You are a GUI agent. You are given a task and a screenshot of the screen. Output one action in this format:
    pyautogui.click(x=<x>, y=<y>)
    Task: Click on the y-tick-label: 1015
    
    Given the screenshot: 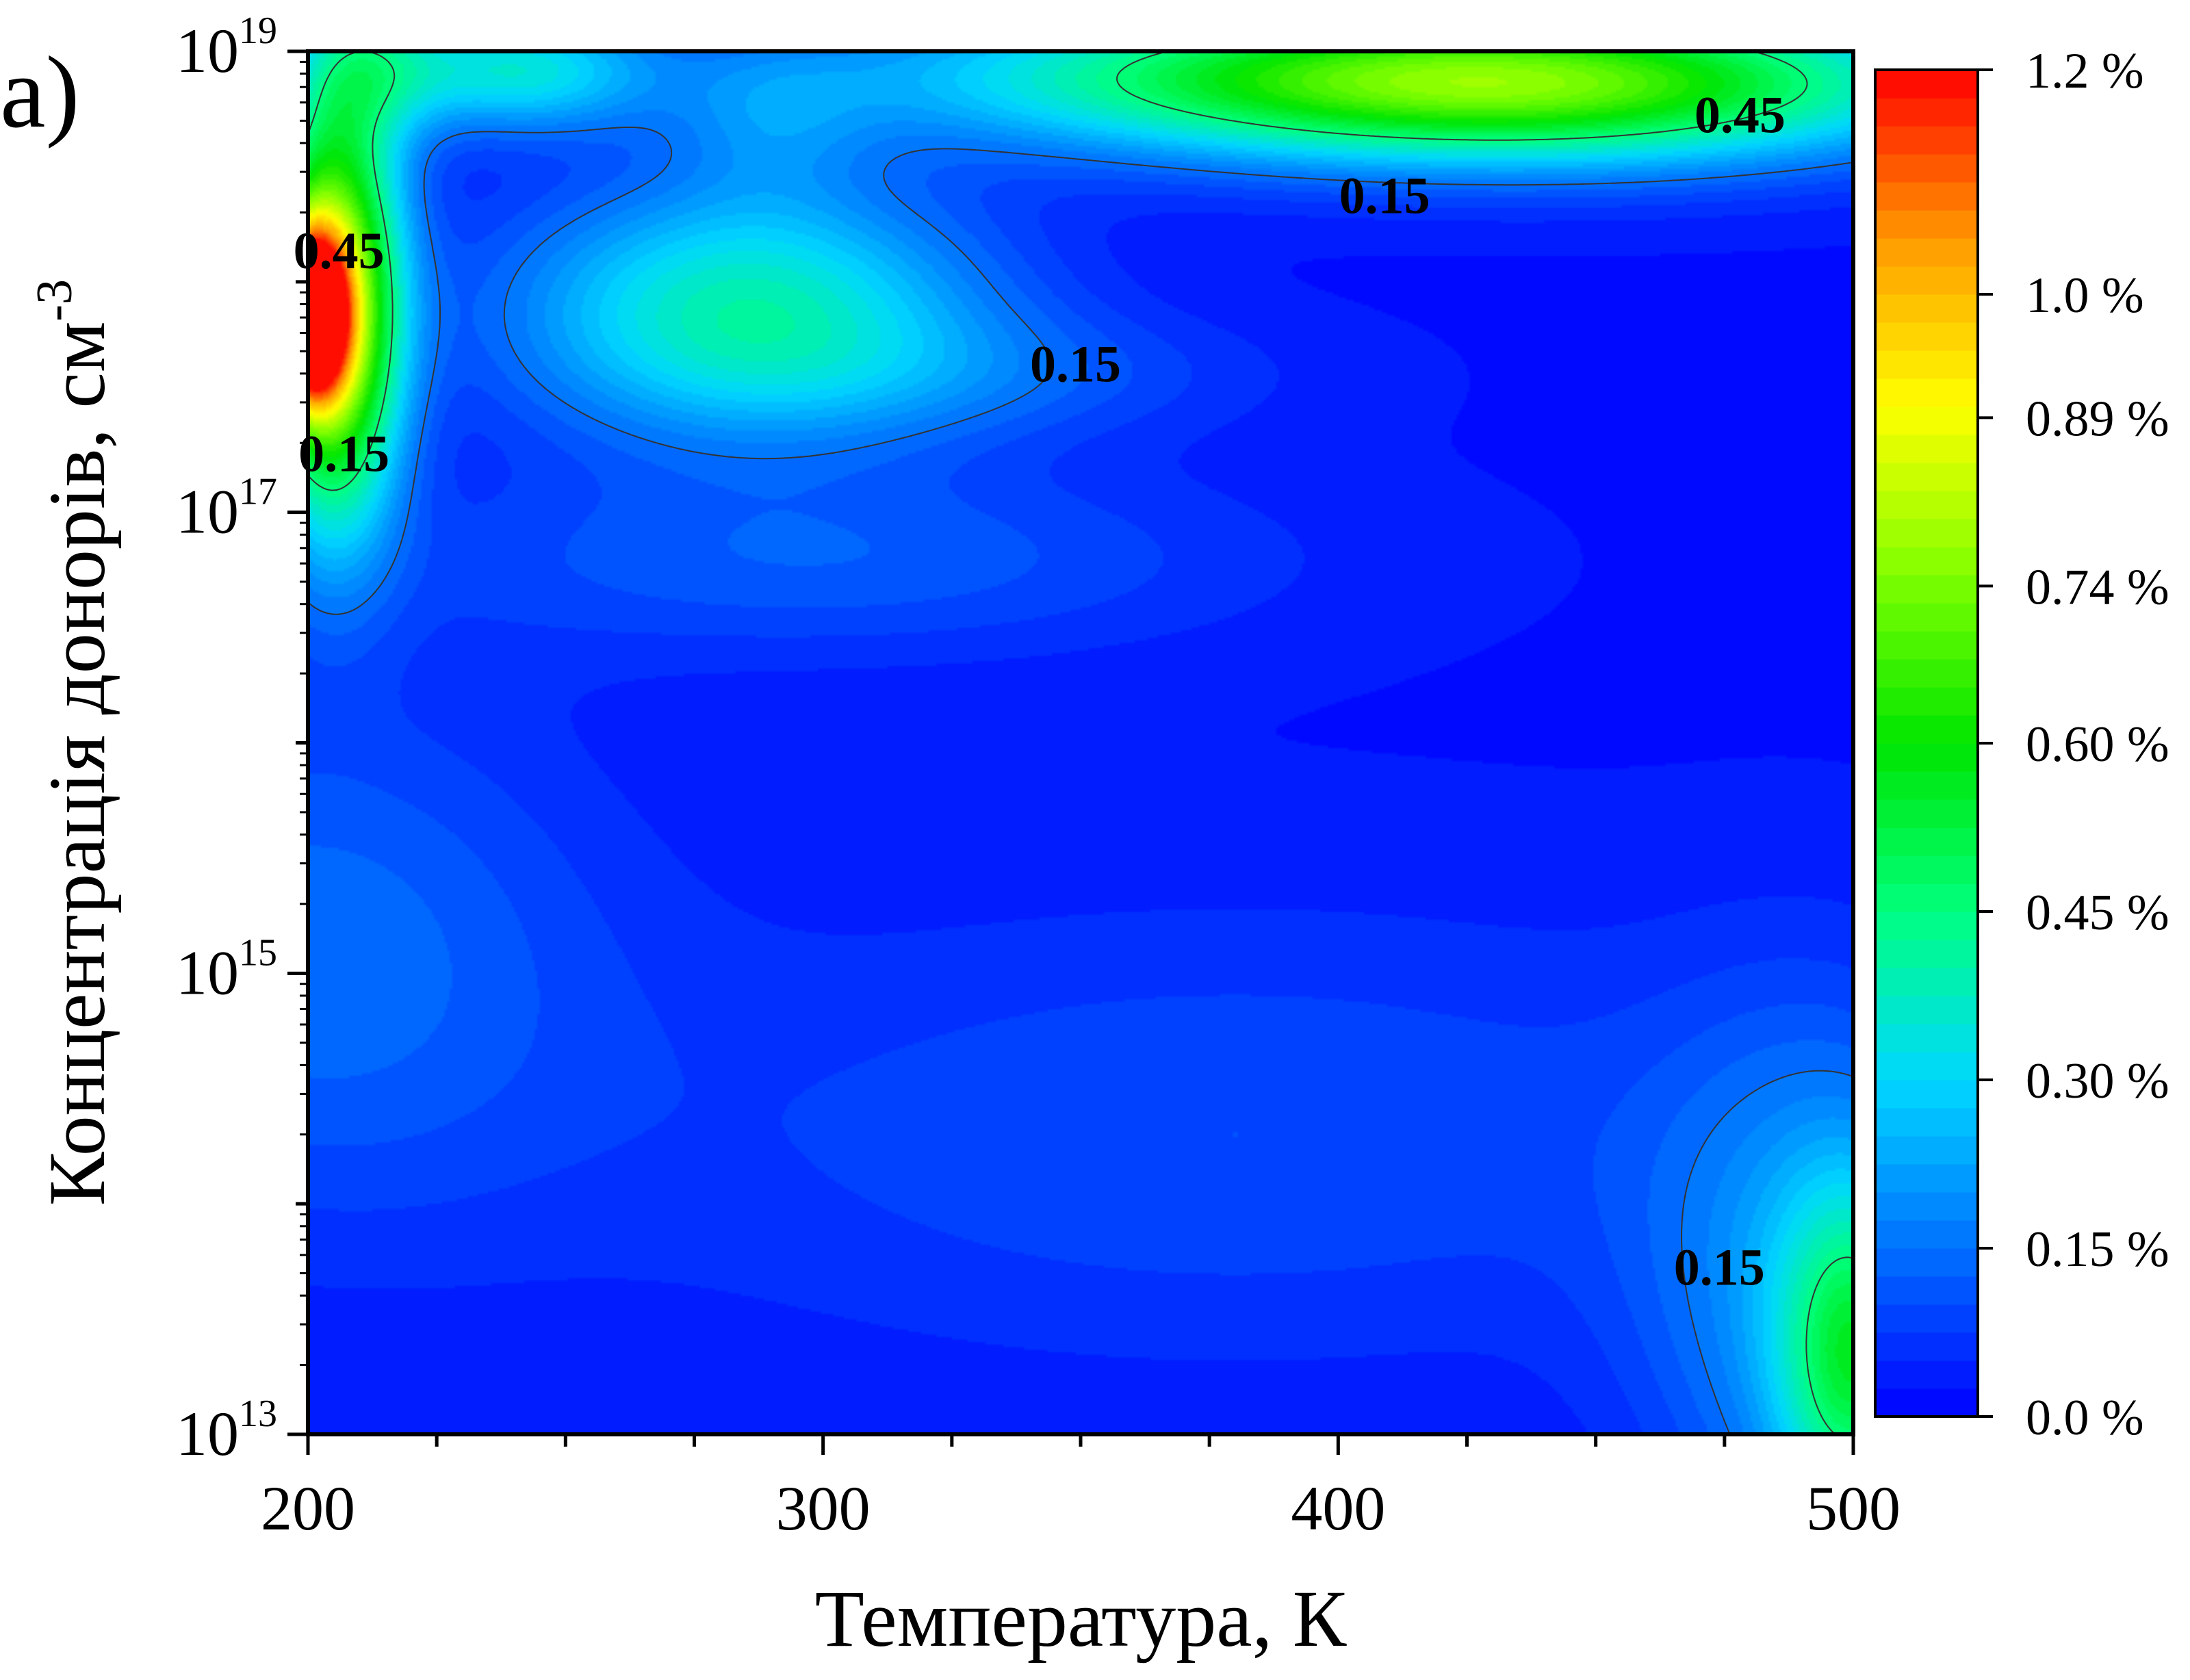 What is the action you would take?
    pyautogui.click(x=226, y=969)
    